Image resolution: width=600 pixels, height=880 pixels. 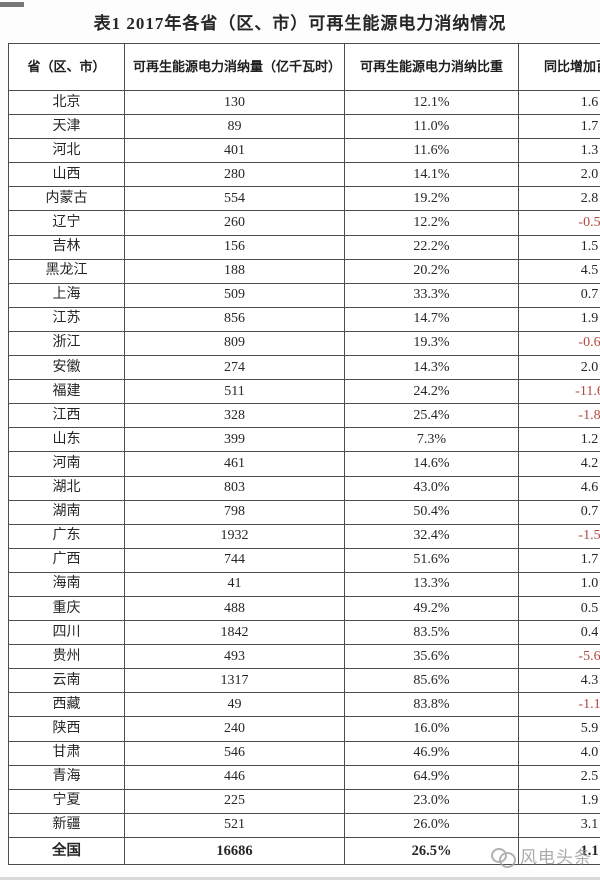 What do you see at coordinates (66, 102) in the screenshot?
I see `region-cell: 北京` at bounding box center [66, 102].